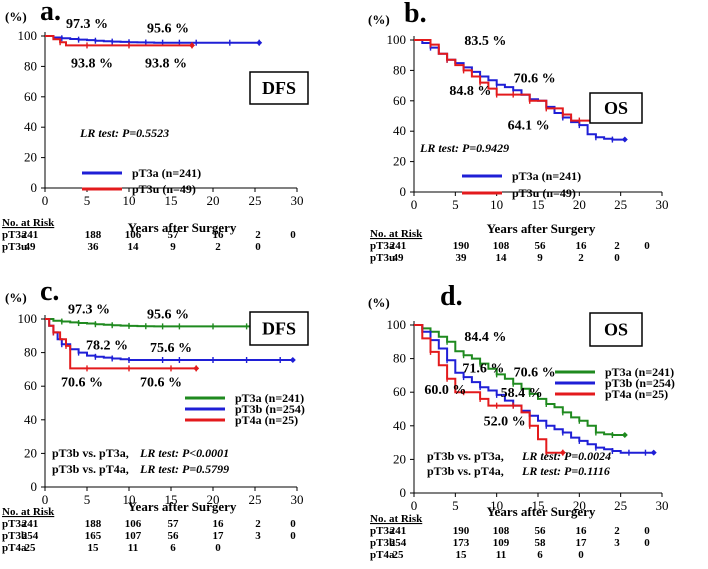 The image size is (708, 569). What do you see at coordinates (399, 69) in the screenshot?
I see `y-tick-label: 80` at bounding box center [399, 69].